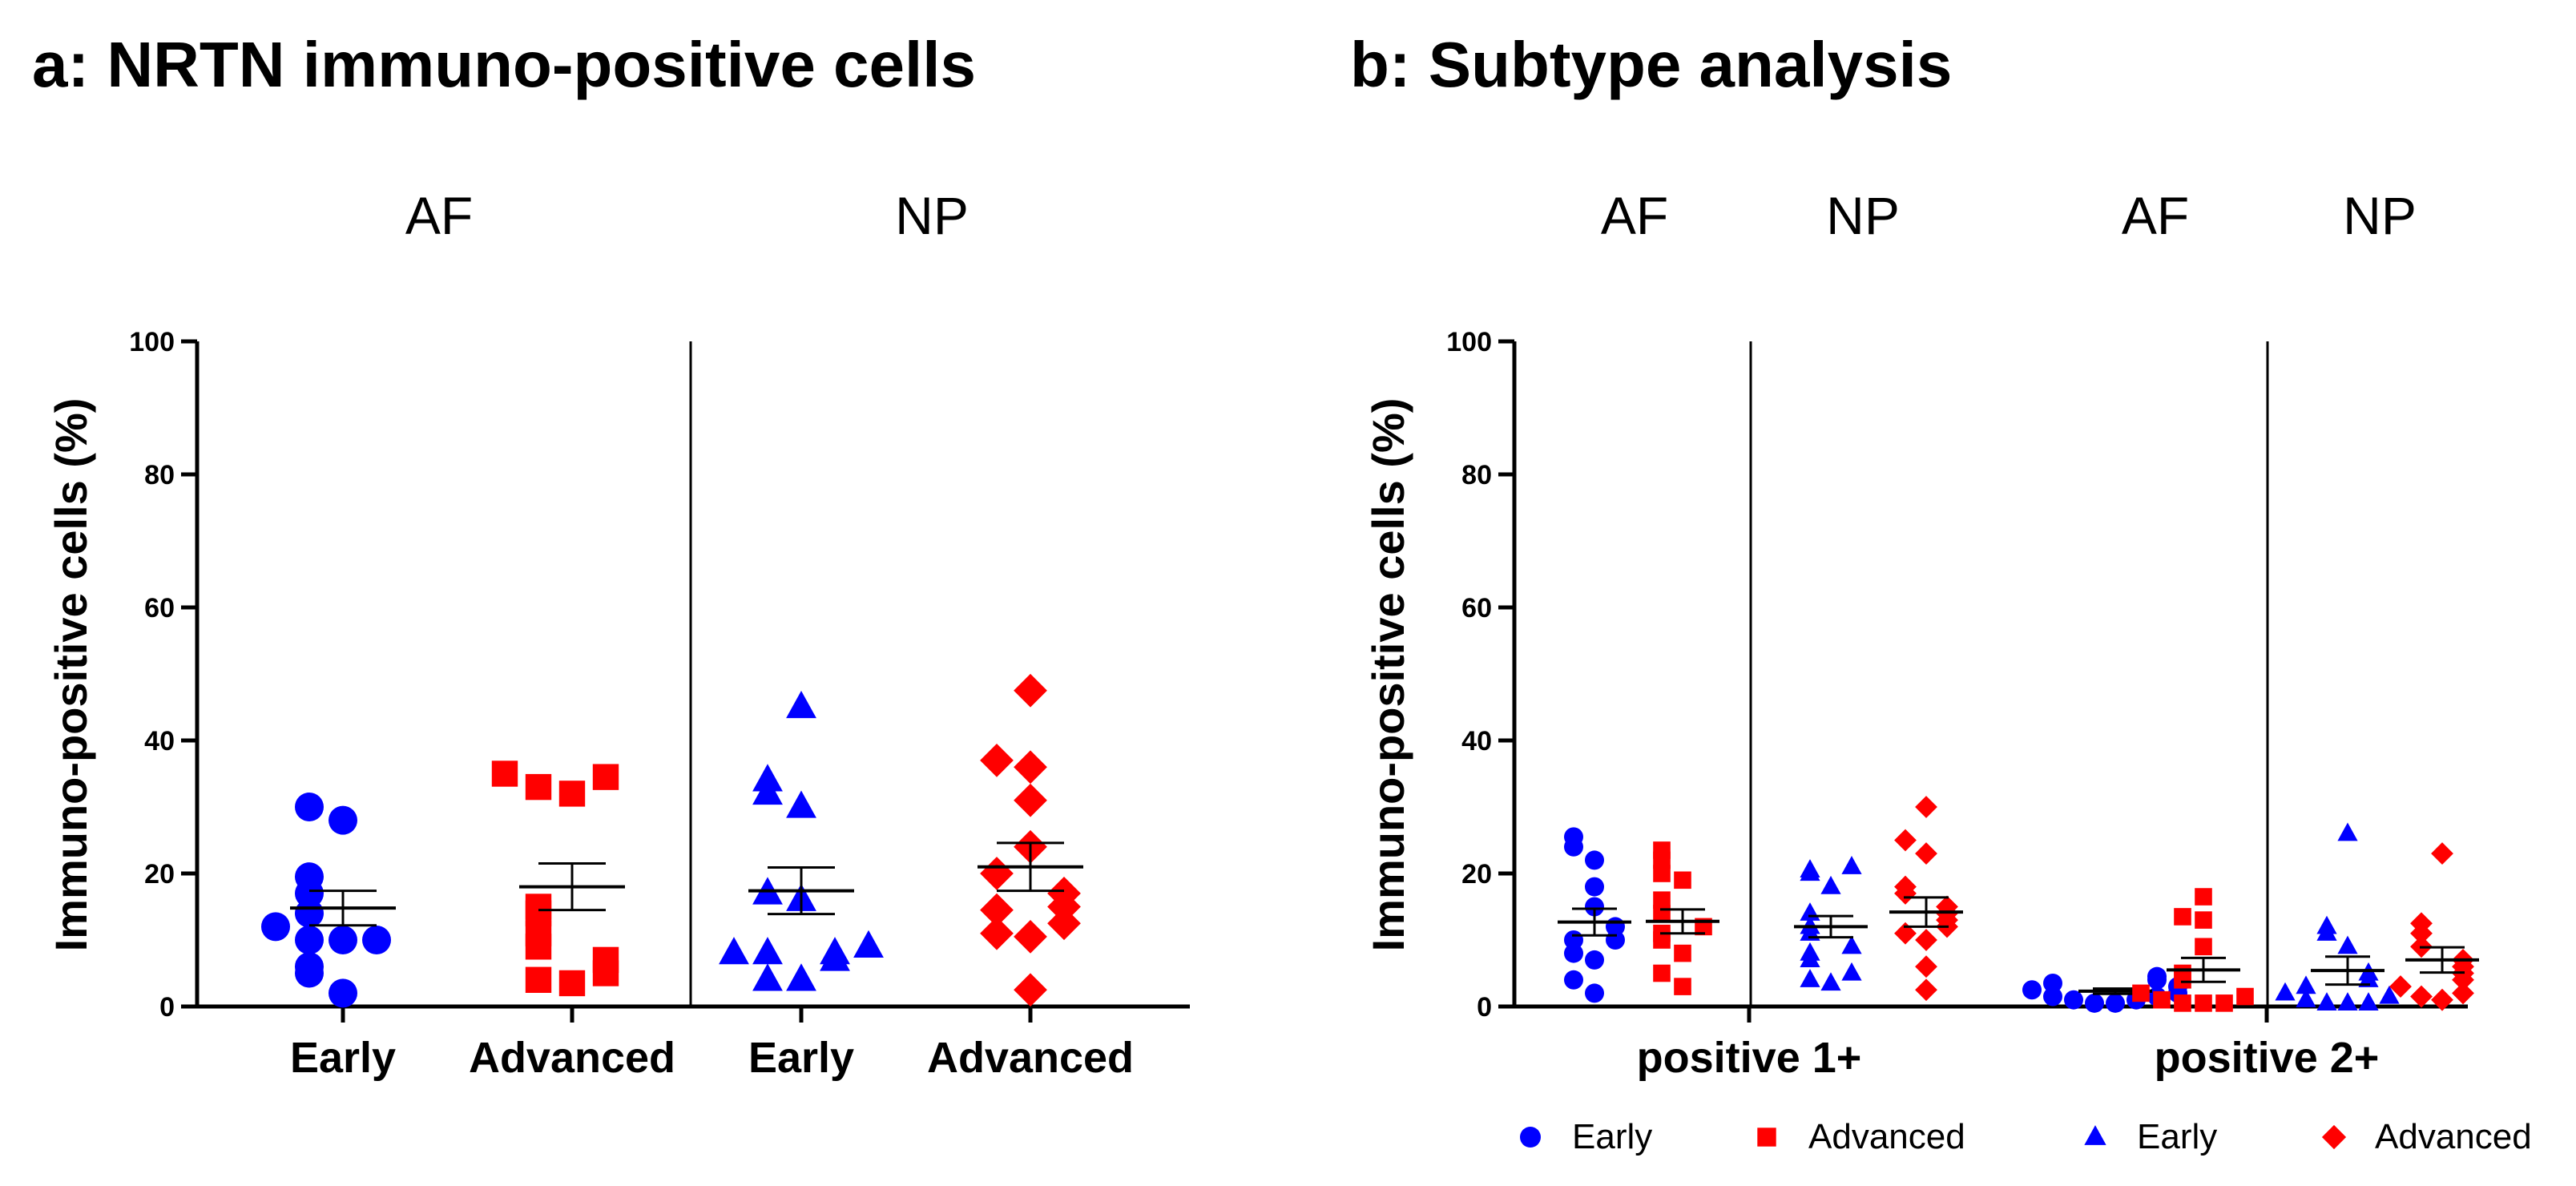 This screenshot has width=2576, height=1186. Describe the element at coordinates (1476, 608) in the screenshot. I see `panel-b-y-tick-label: 60` at that location.